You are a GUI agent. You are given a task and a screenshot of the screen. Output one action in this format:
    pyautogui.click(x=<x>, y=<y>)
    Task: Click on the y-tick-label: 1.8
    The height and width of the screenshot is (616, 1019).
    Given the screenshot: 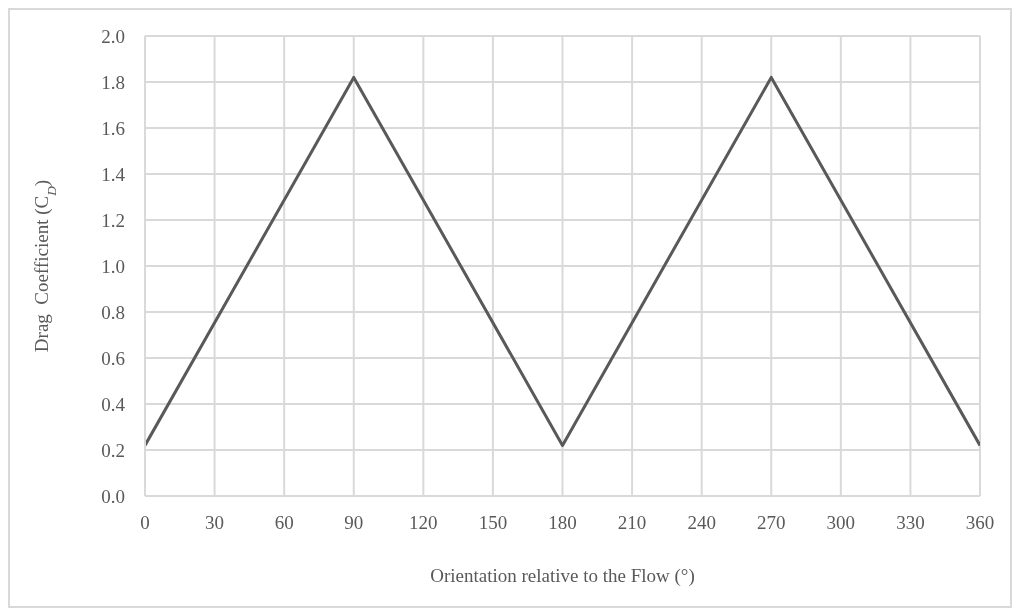 What is the action you would take?
    pyautogui.click(x=113, y=82)
    